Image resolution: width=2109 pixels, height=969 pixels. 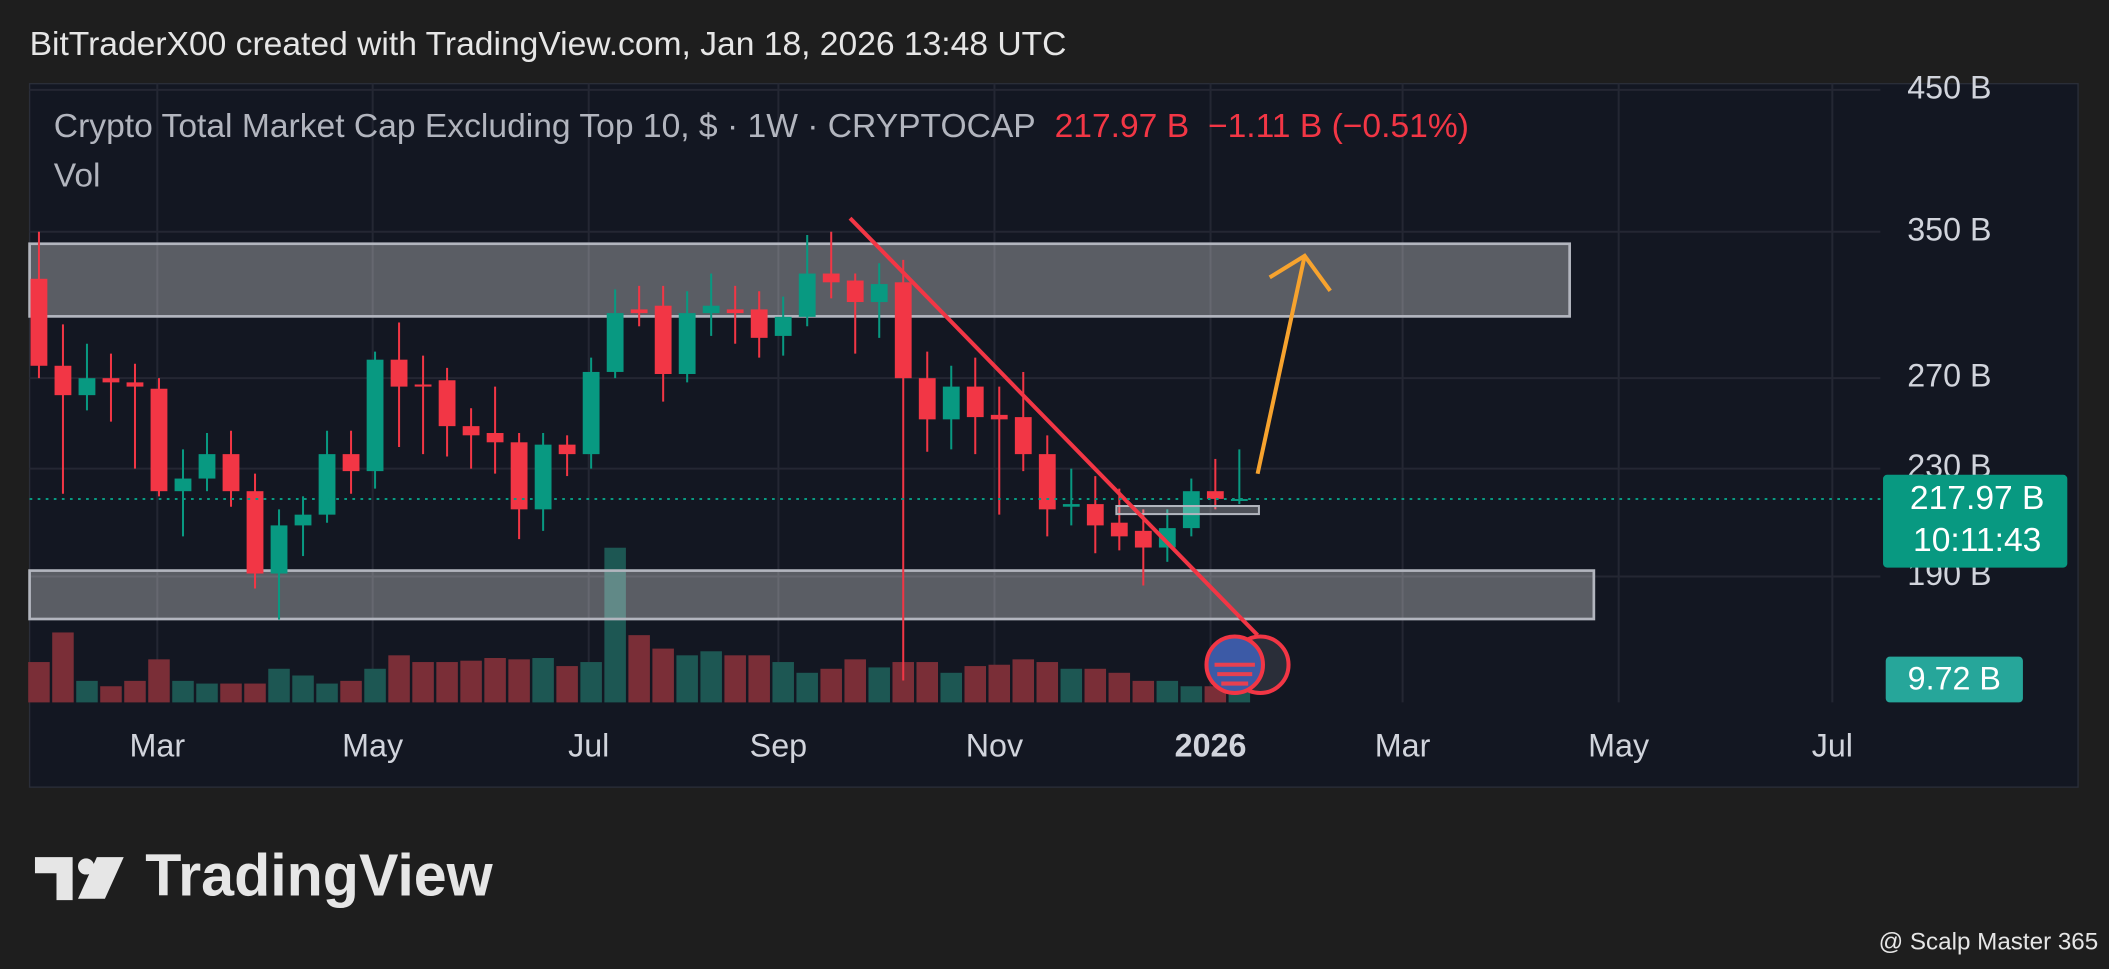 I want to click on x-tick-label: Sep, so click(x=778, y=746).